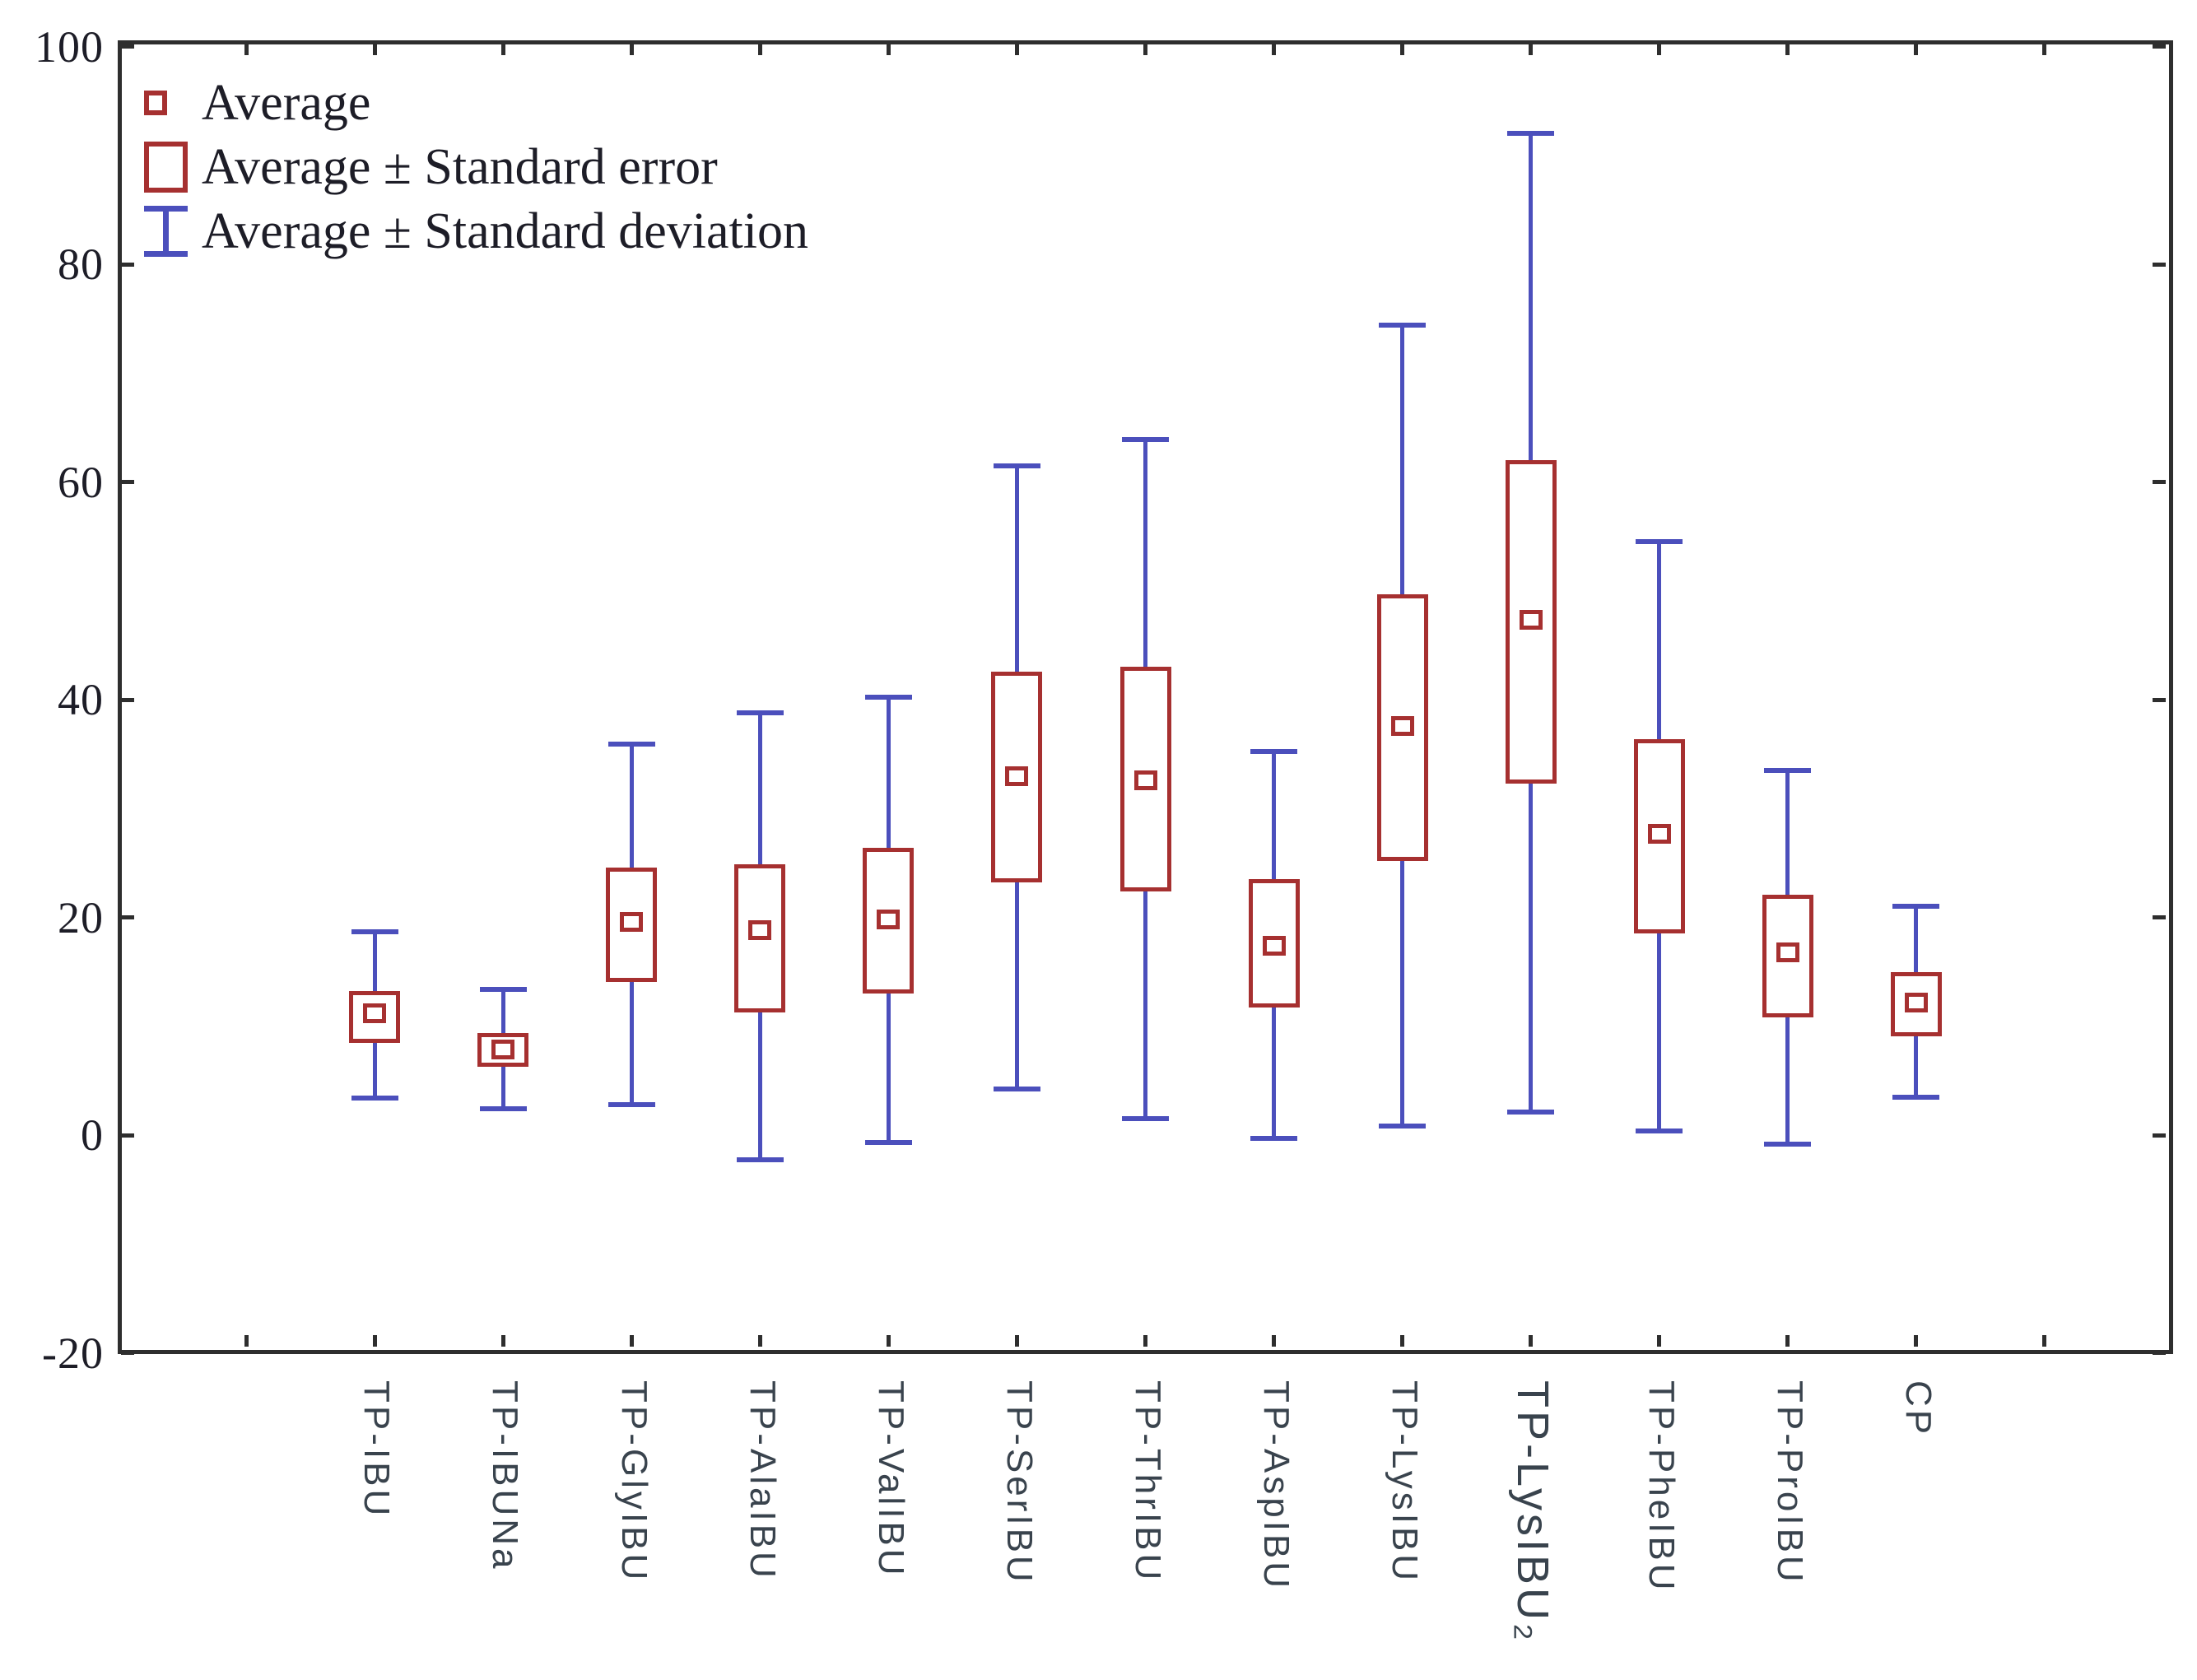 The image size is (2197, 1680). What do you see at coordinates (286, 102) in the screenshot?
I see `legend-label-average: Average` at bounding box center [286, 102].